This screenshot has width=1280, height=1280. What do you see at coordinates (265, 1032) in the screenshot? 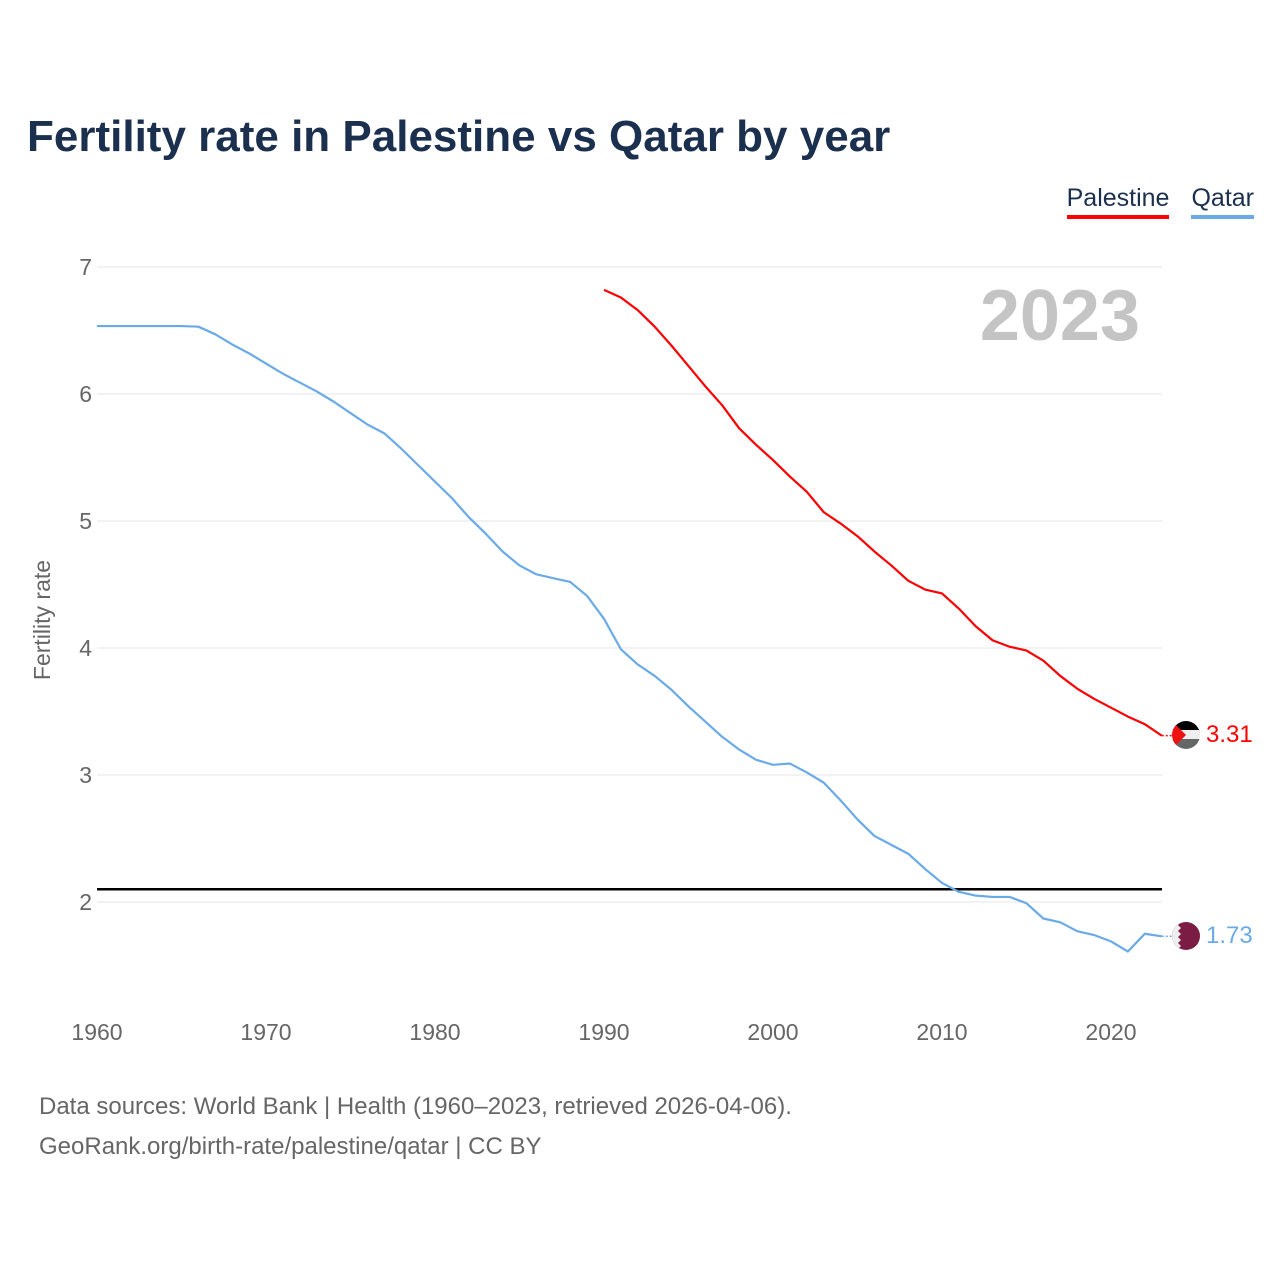
I see `x-tick-label: 1970` at bounding box center [265, 1032].